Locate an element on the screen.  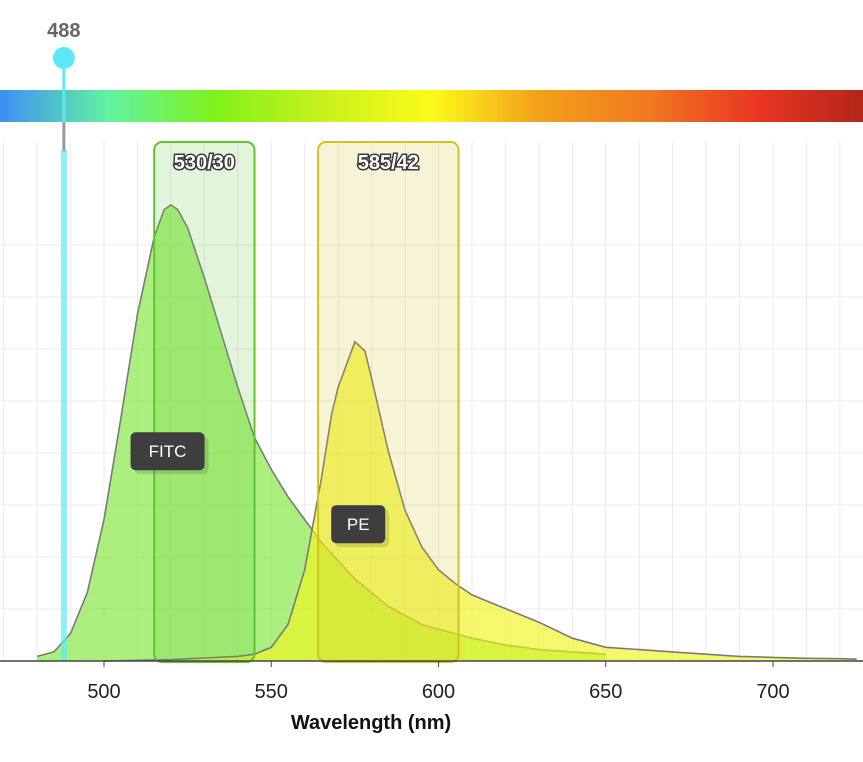
filter-band-530-30: 530/30 is located at coordinates (204, 402).